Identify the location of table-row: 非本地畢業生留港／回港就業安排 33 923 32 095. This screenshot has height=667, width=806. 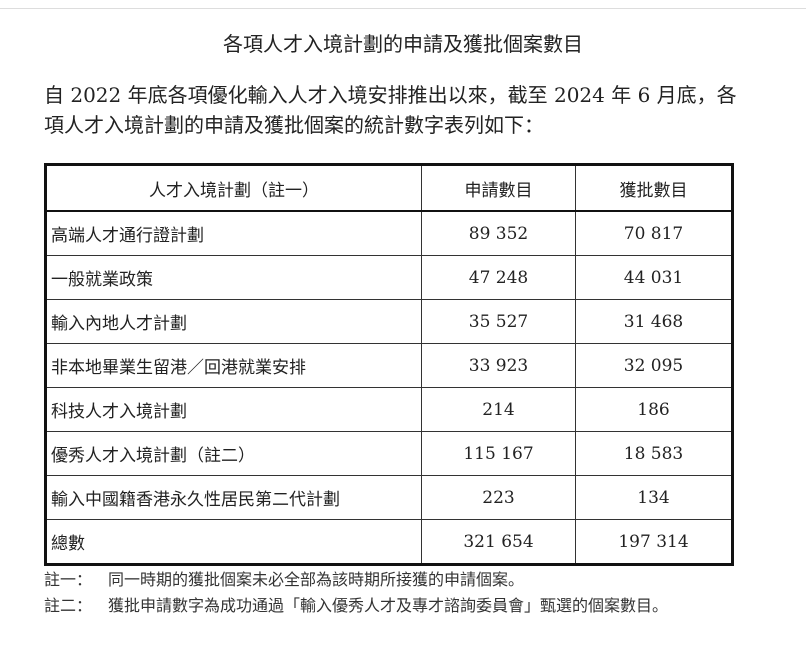
(389, 365).